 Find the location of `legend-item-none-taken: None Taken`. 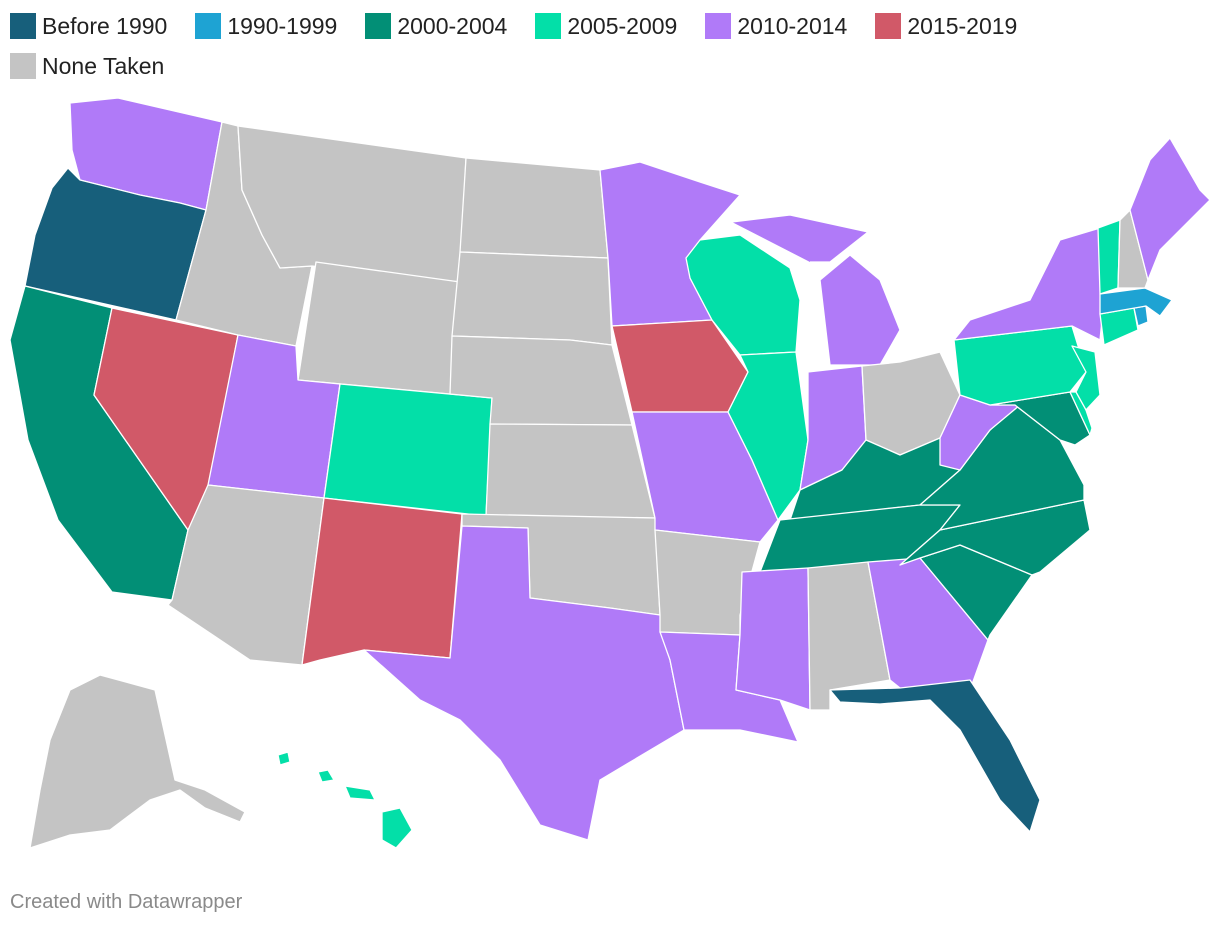

legend-item-none-taken: None Taken is located at coordinates (87, 66).